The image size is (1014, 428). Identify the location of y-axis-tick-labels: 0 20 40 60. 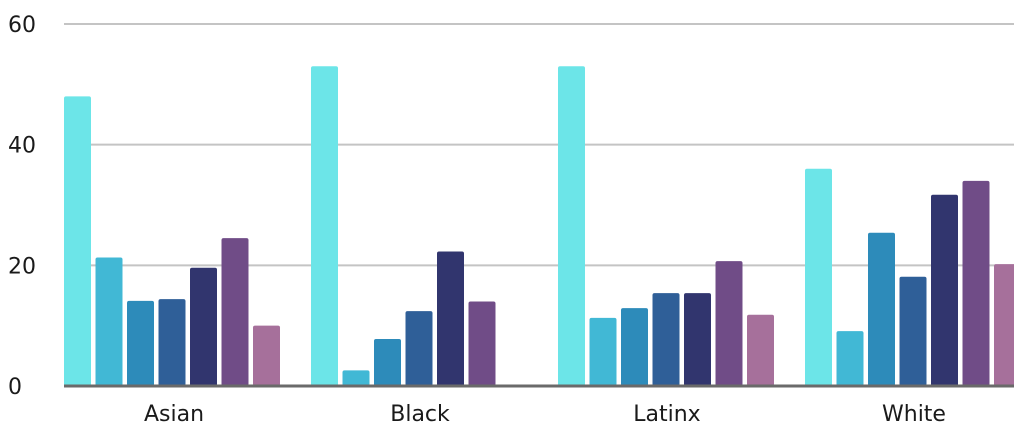
(22, 206).